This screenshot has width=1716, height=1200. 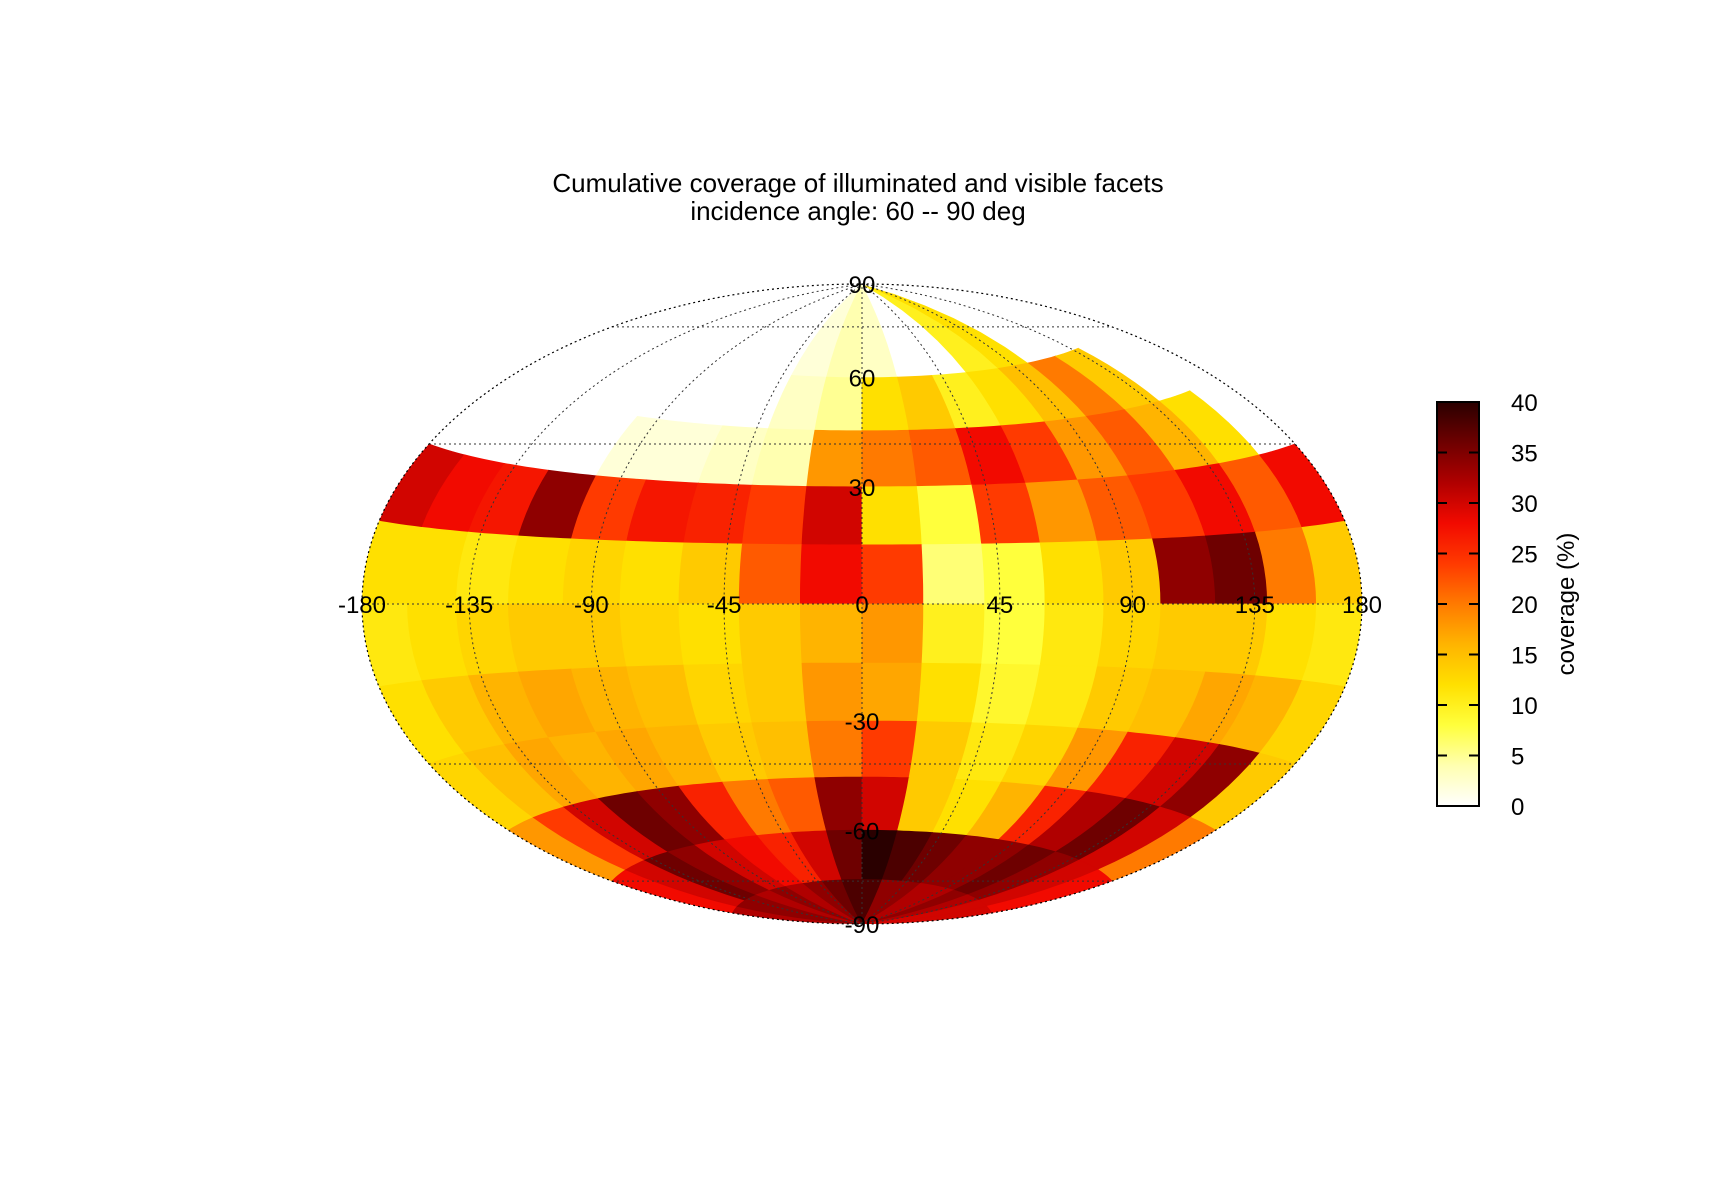 What do you see at coordinates (1517, 757) in the screenshot?
I see `colorbar-tick-label: 5` at bounding box center [1517, 757].